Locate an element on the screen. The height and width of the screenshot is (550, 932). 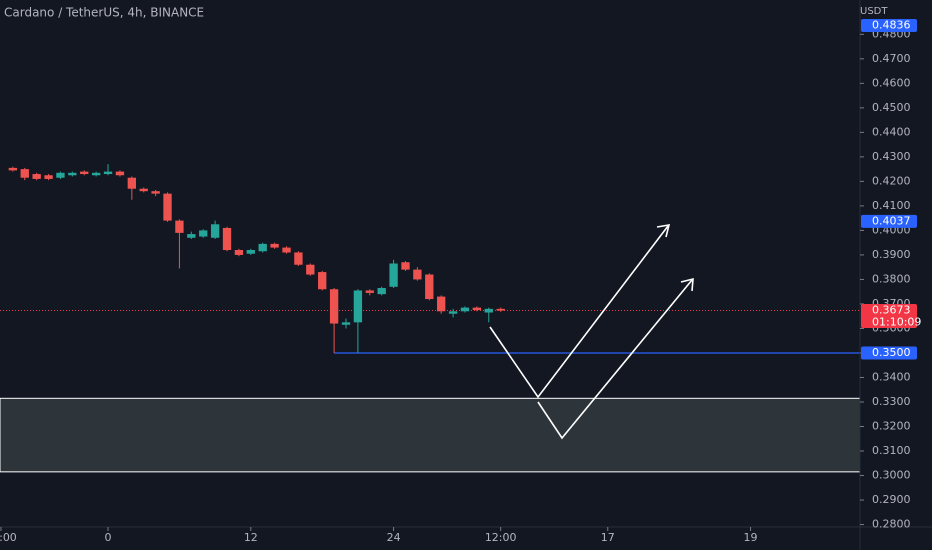
y-tick-label: 0.3100 is located at coordinates (891, 450).